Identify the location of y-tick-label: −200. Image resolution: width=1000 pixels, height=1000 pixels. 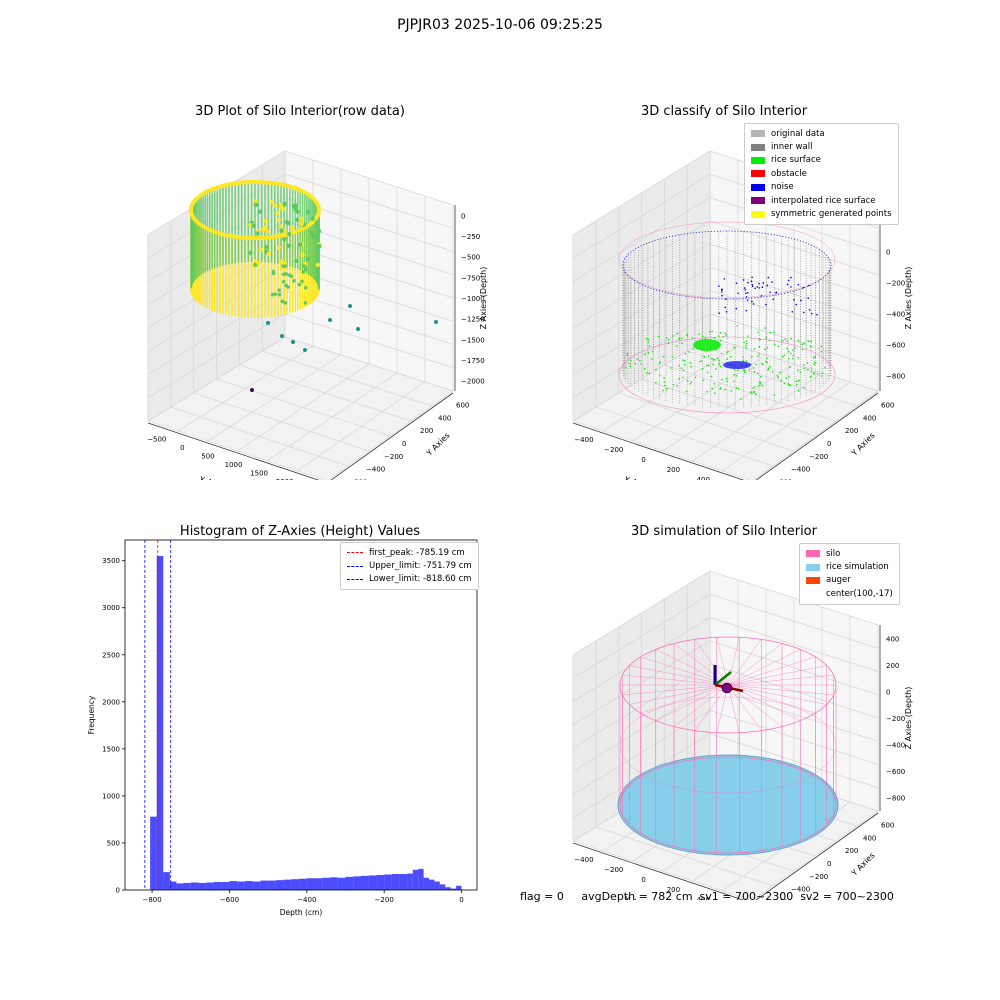
(818, 457).